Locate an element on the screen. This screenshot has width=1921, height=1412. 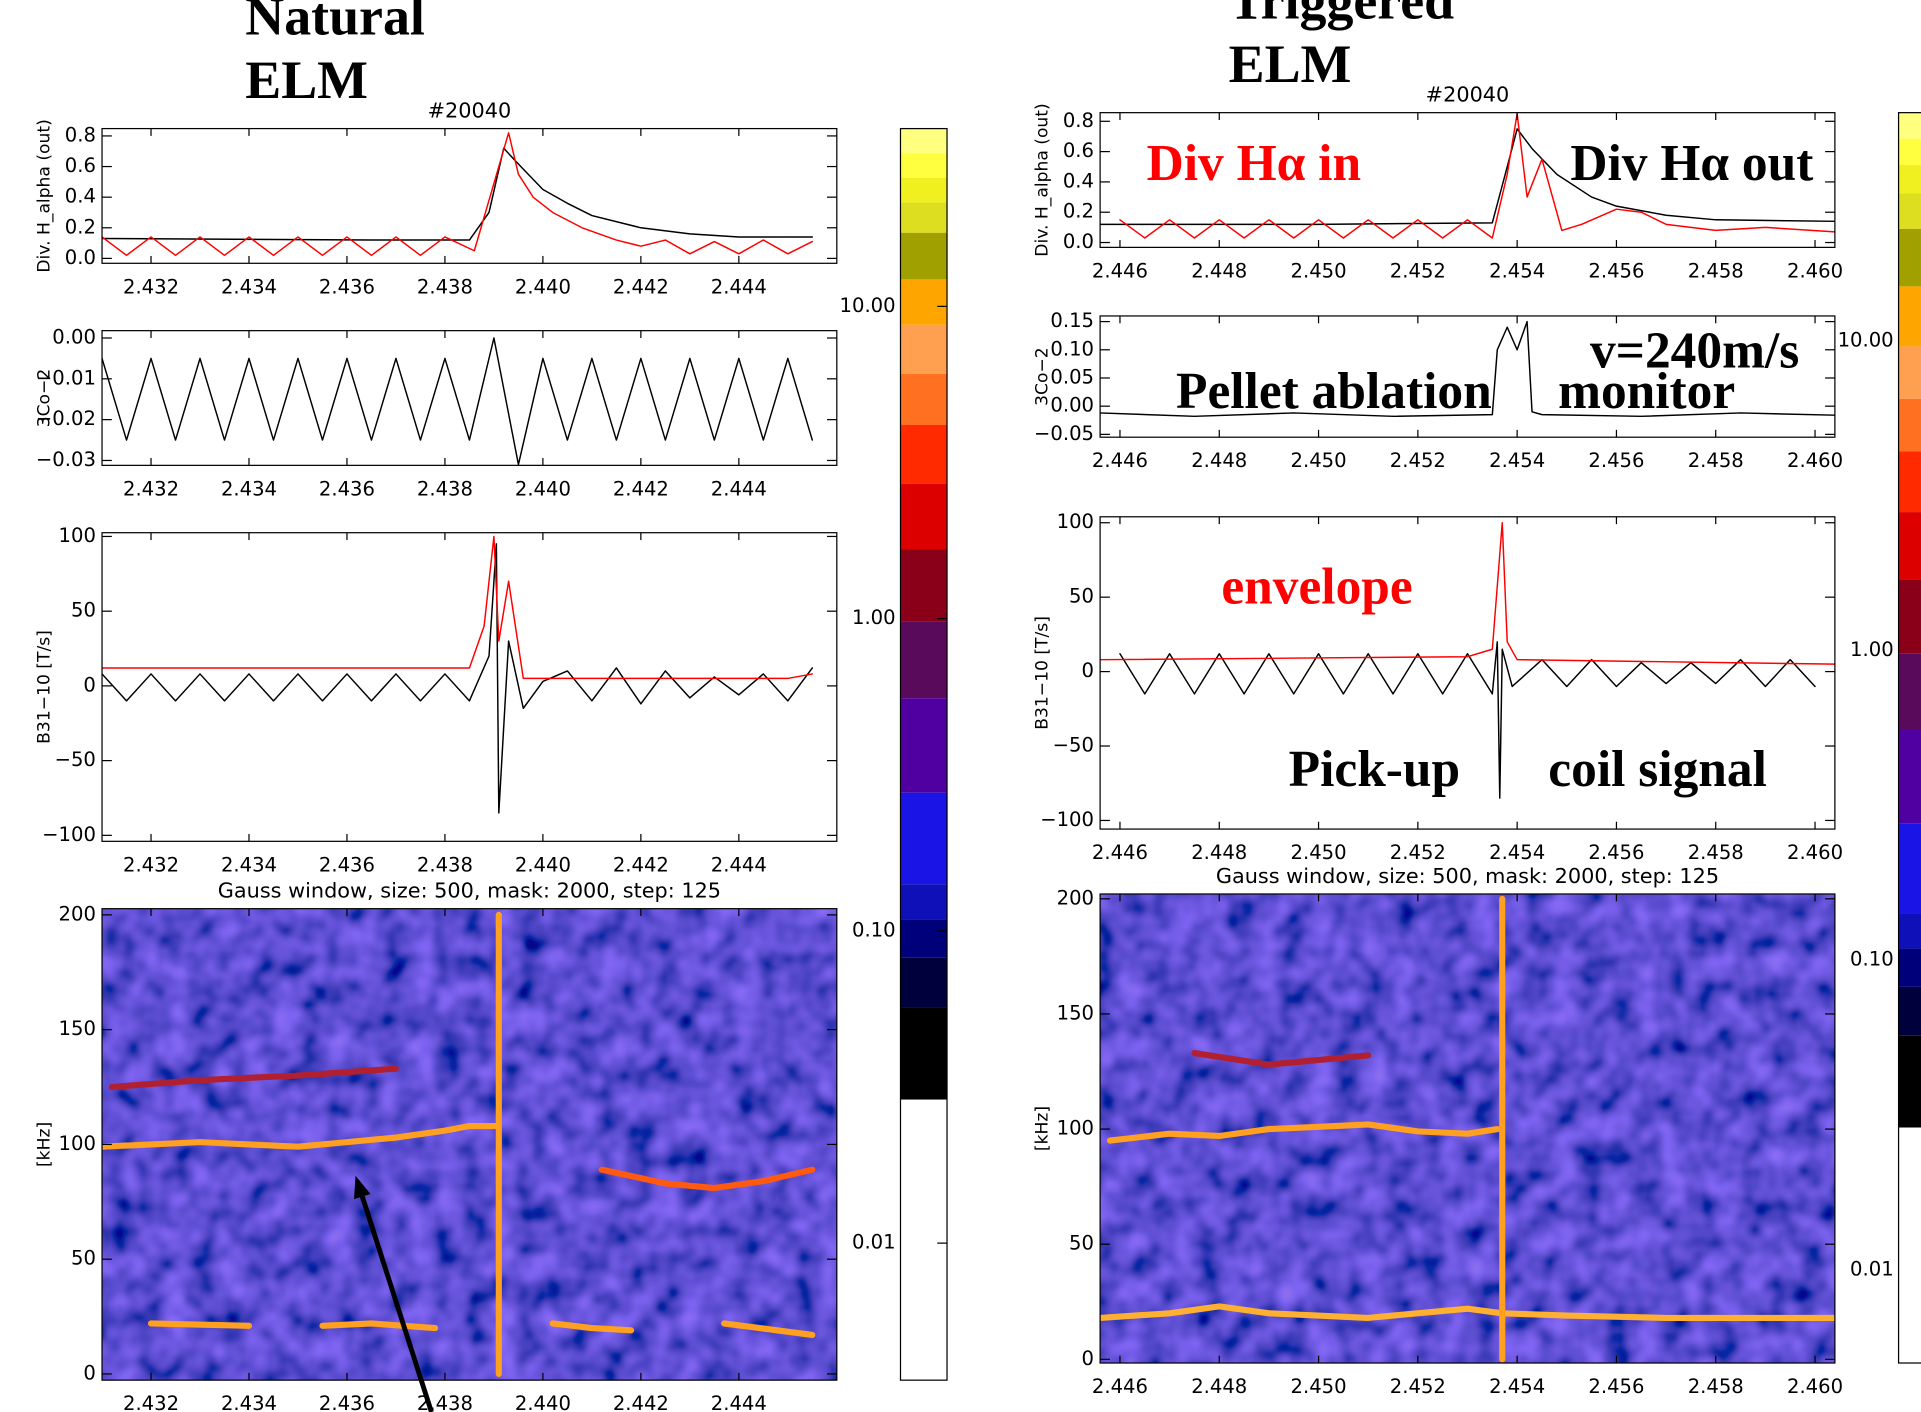
colorbar-tick-label: 10.00 is located at coordinates (868, 305).